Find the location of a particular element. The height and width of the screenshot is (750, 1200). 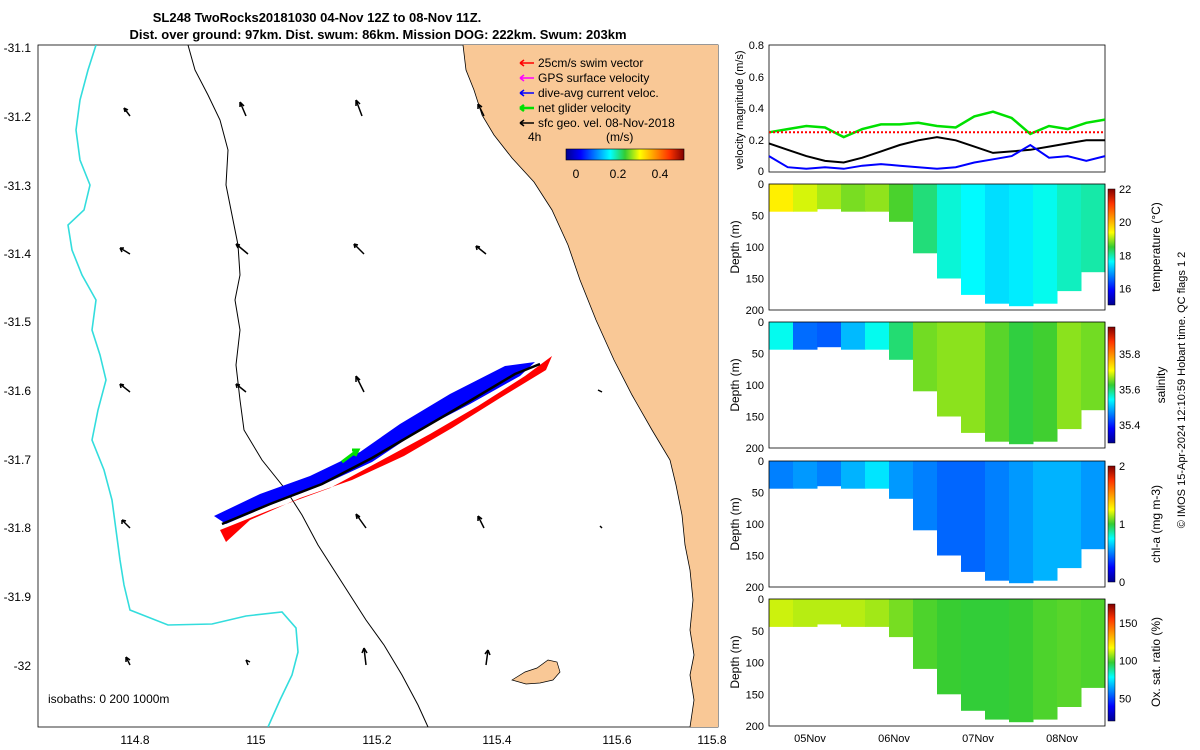

oxygen-depth-tick: 200 is located at coordinates (755, 727).